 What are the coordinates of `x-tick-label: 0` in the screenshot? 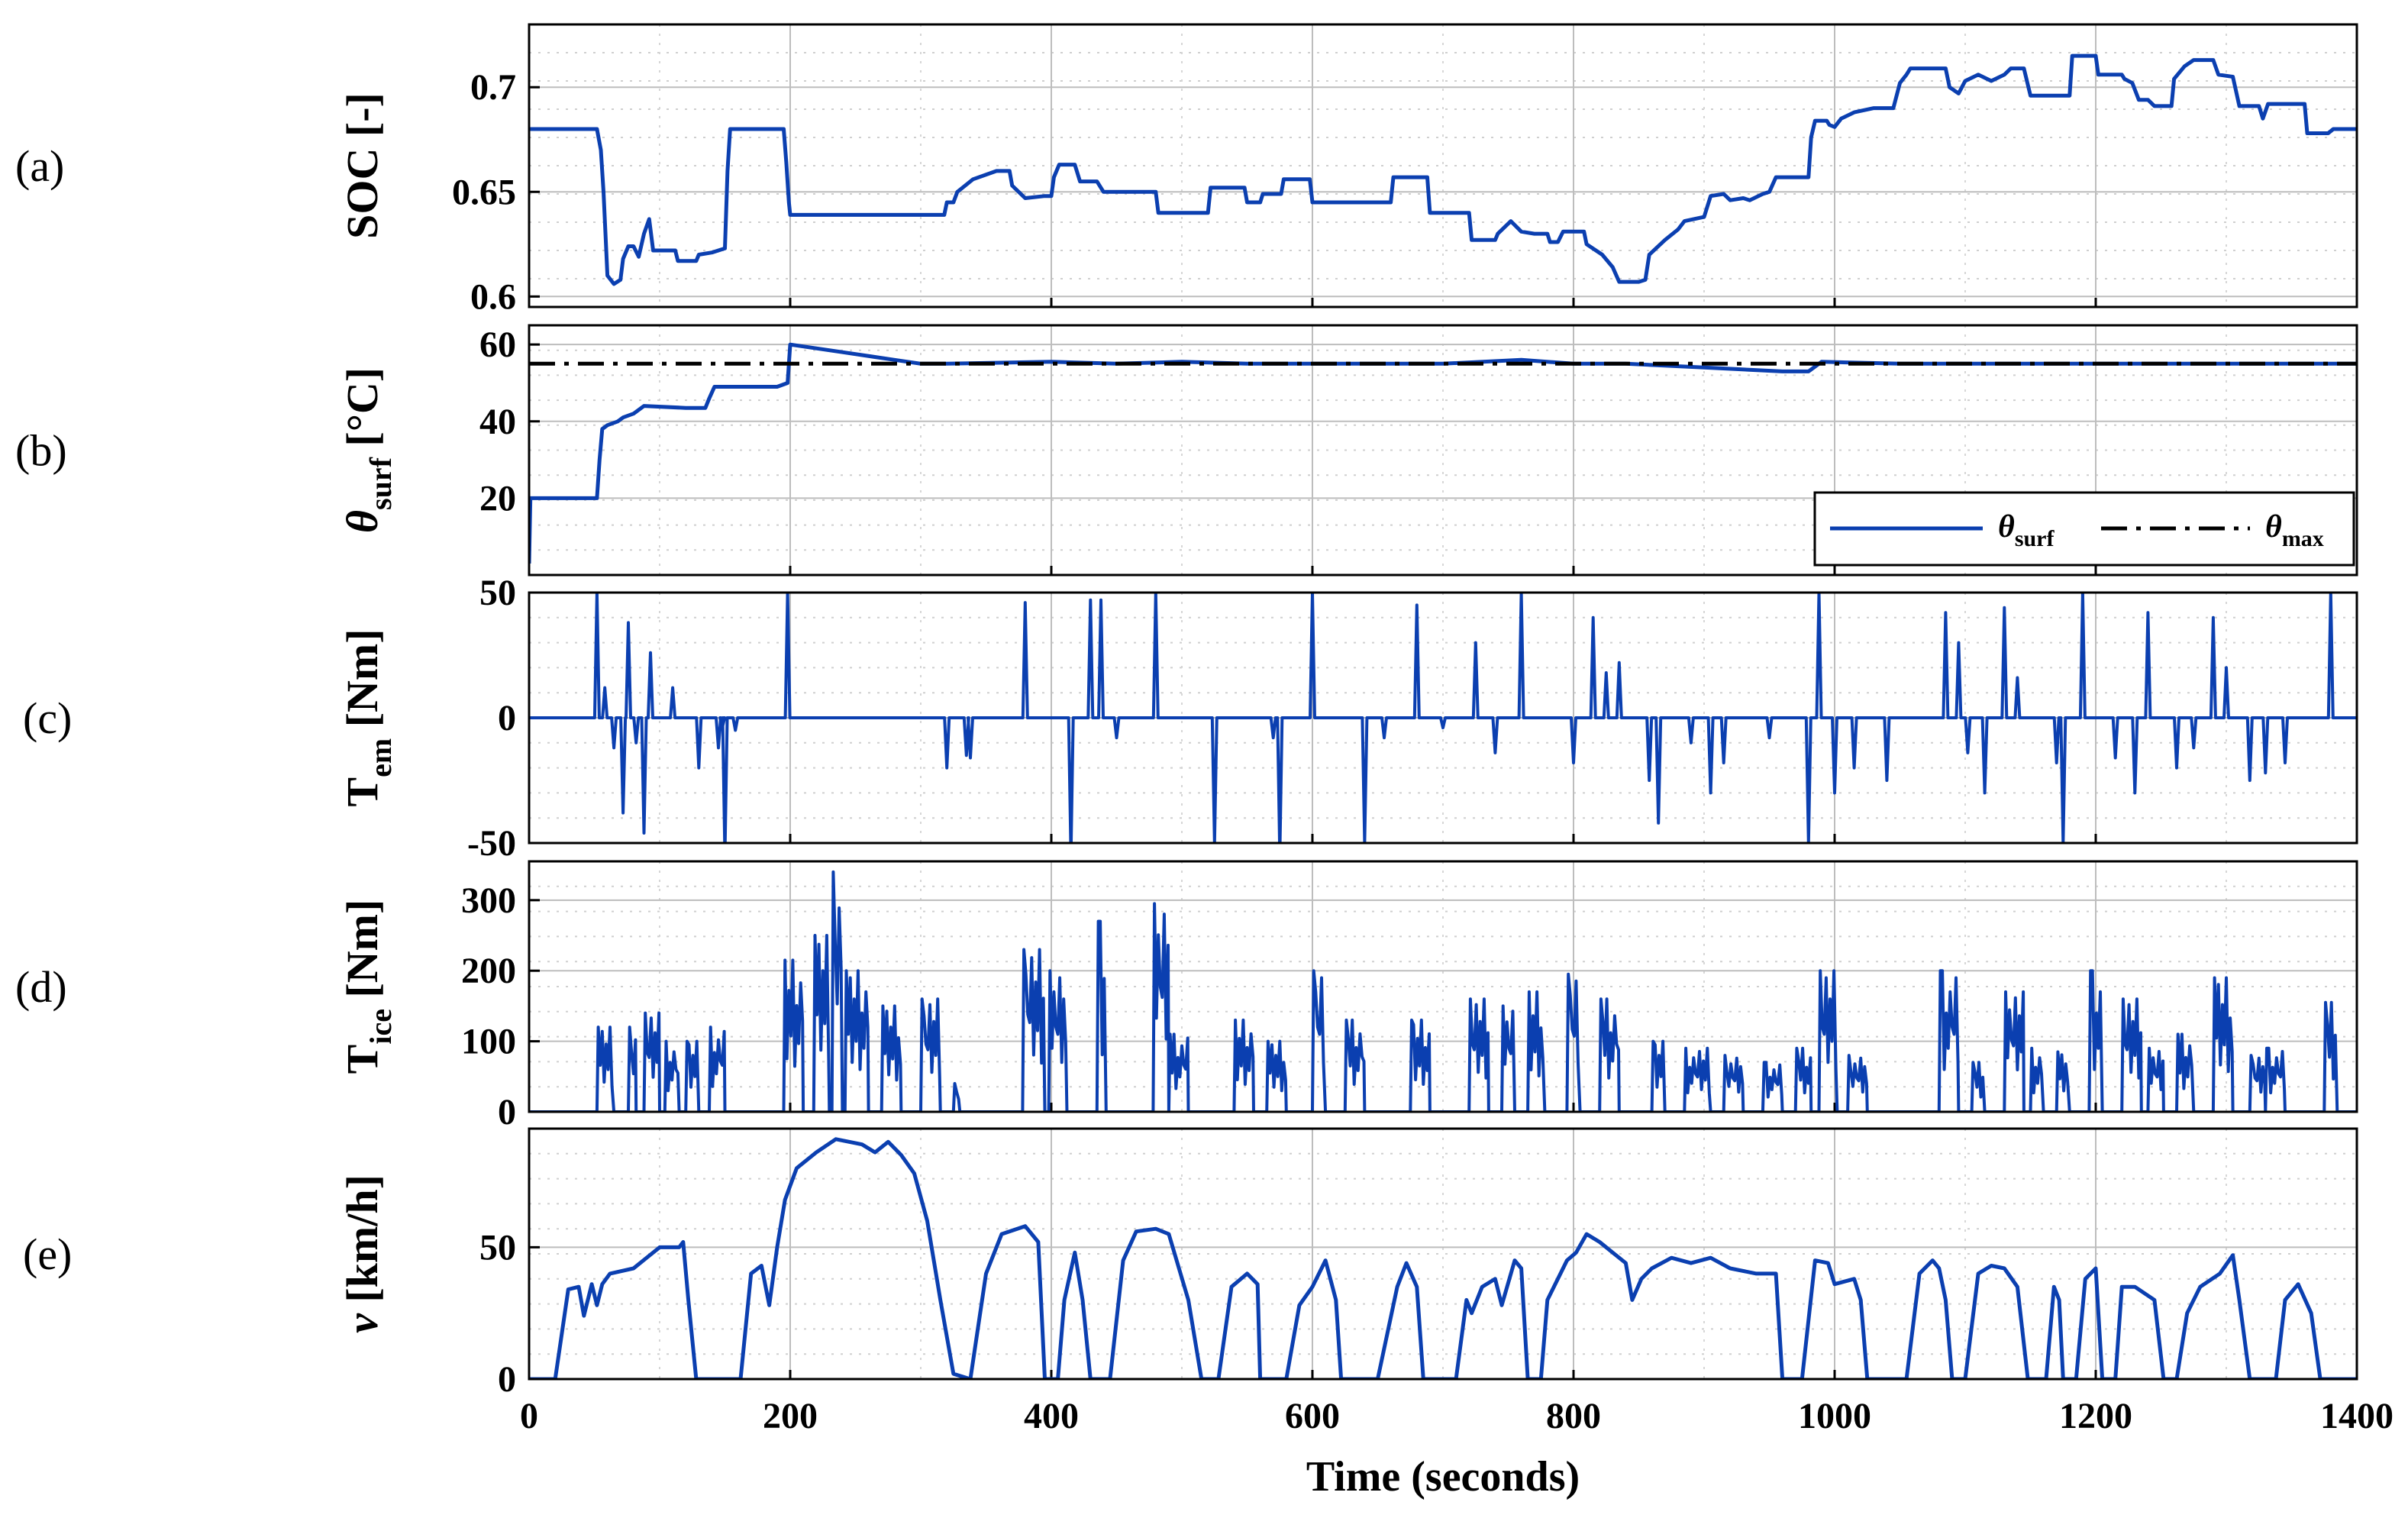 It's located at (529, 1416).